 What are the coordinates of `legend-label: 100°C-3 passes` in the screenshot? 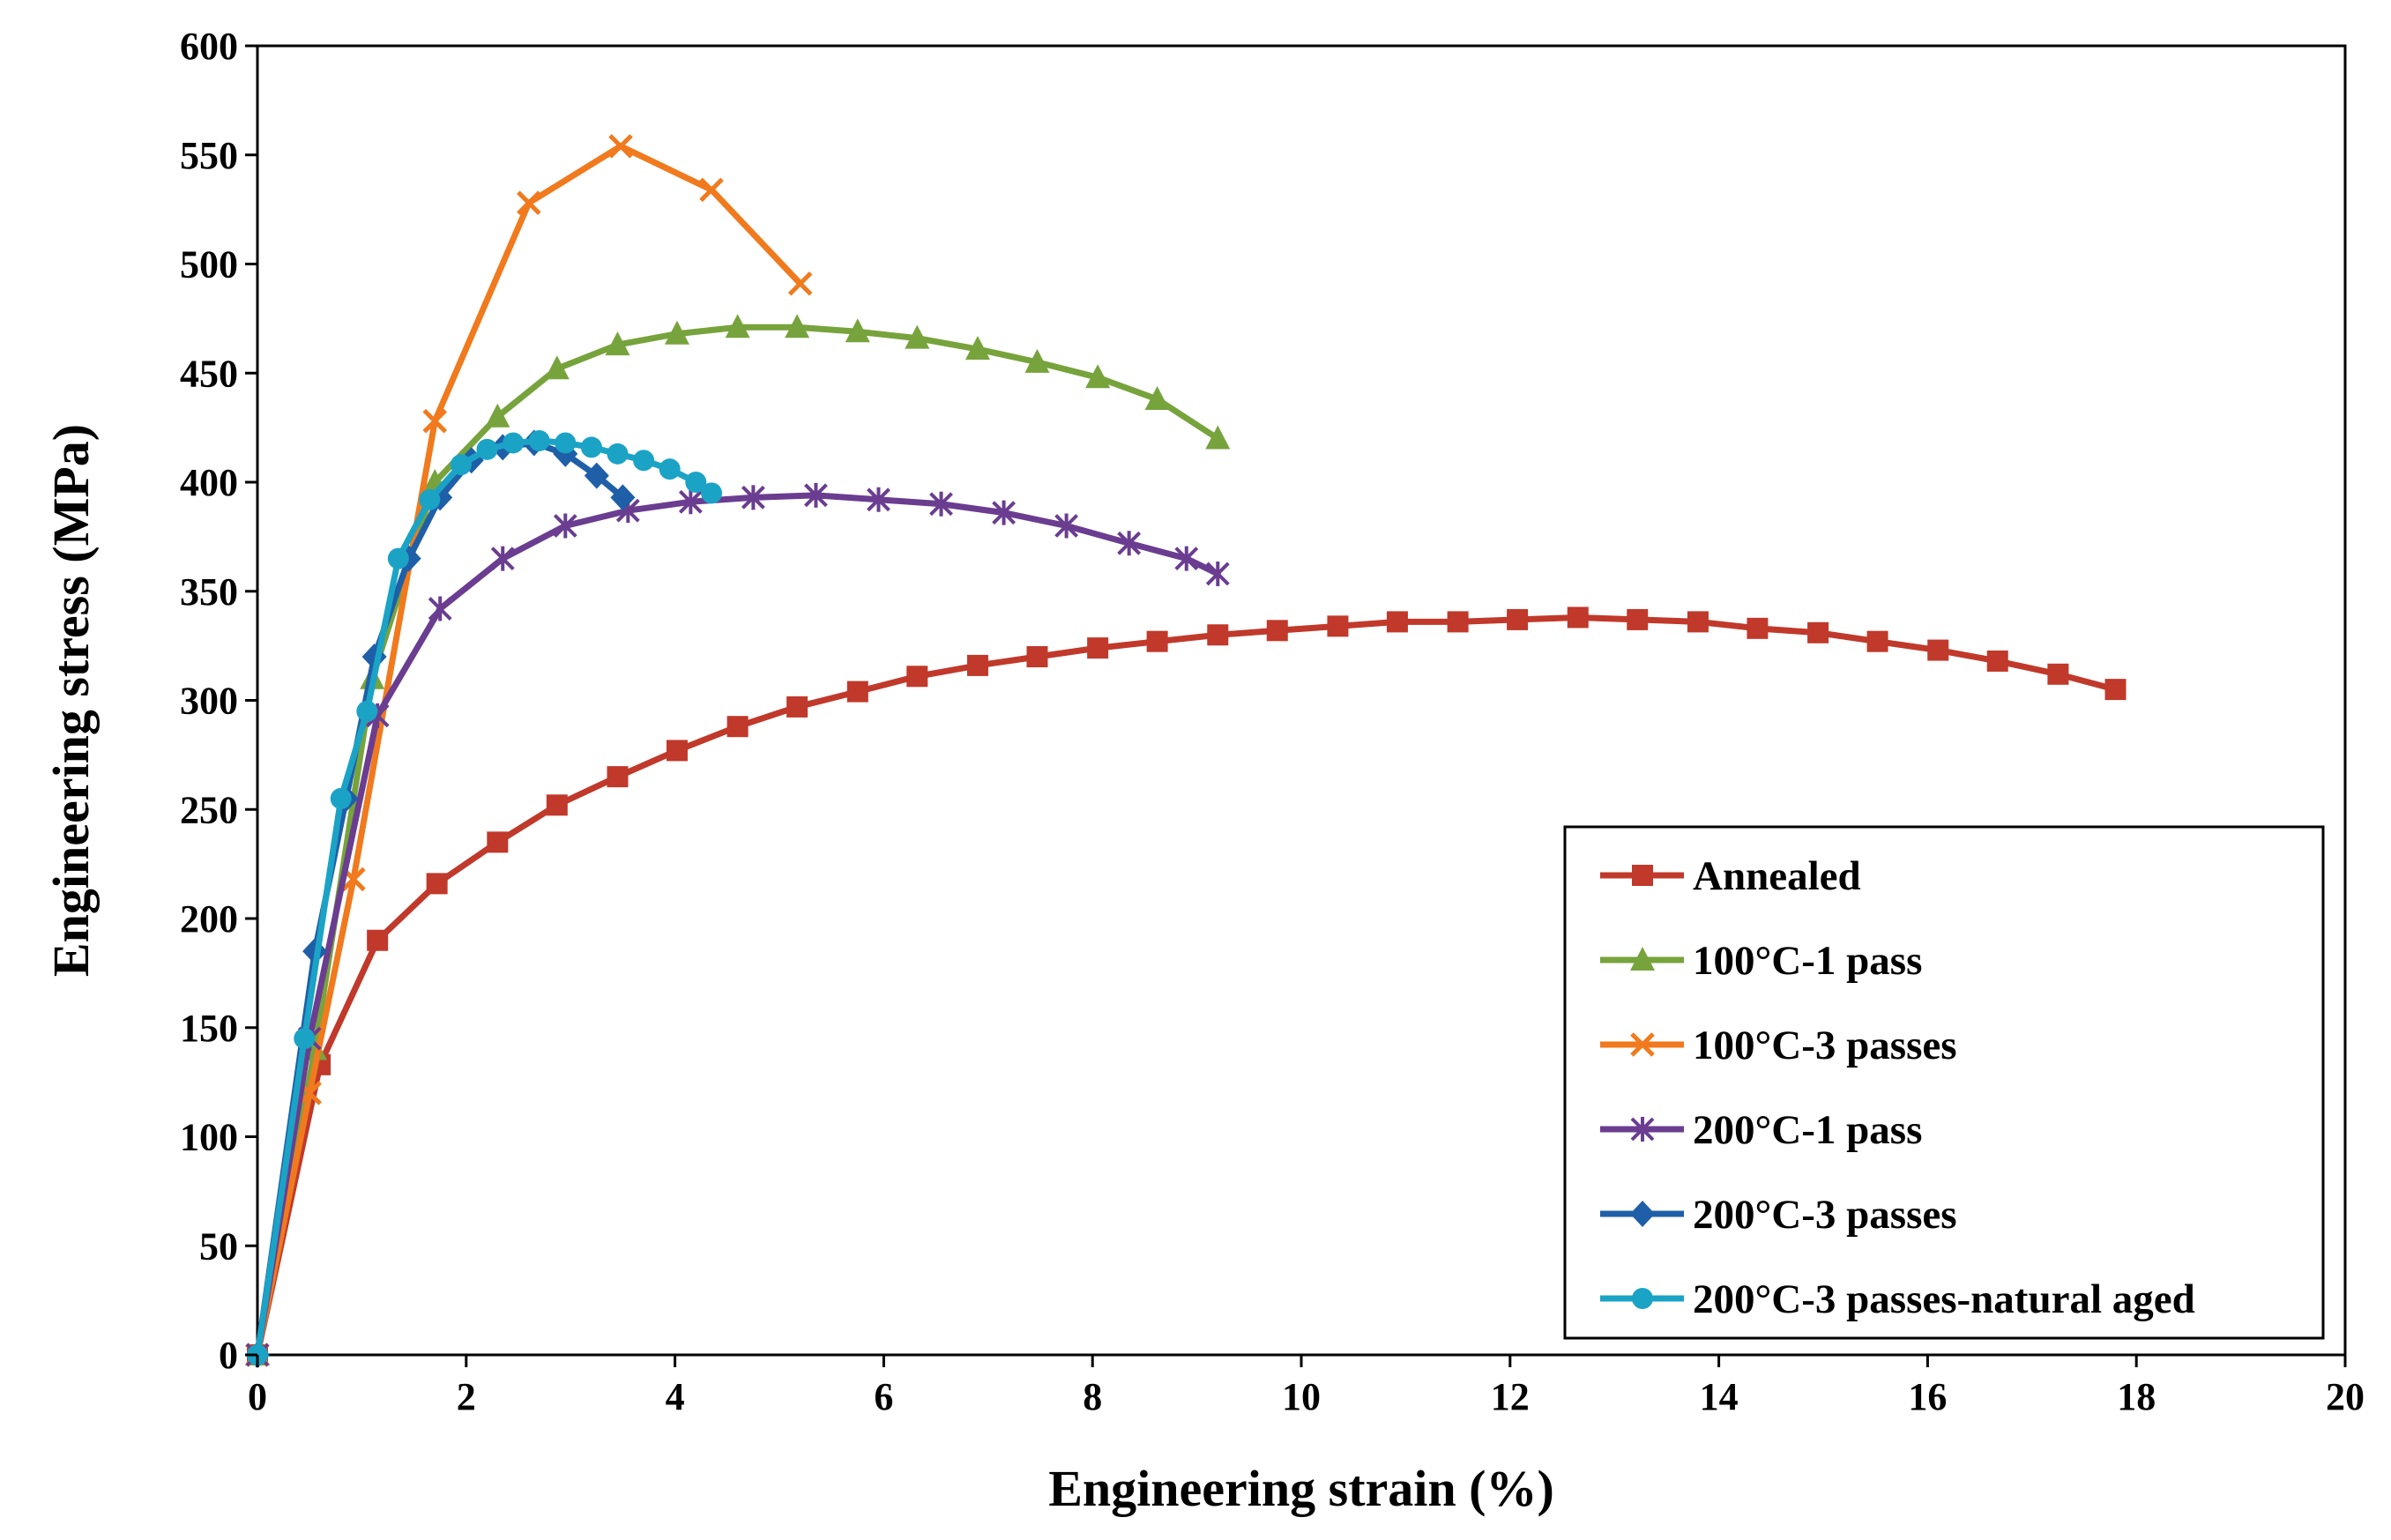 It's located at (1825, 1045).